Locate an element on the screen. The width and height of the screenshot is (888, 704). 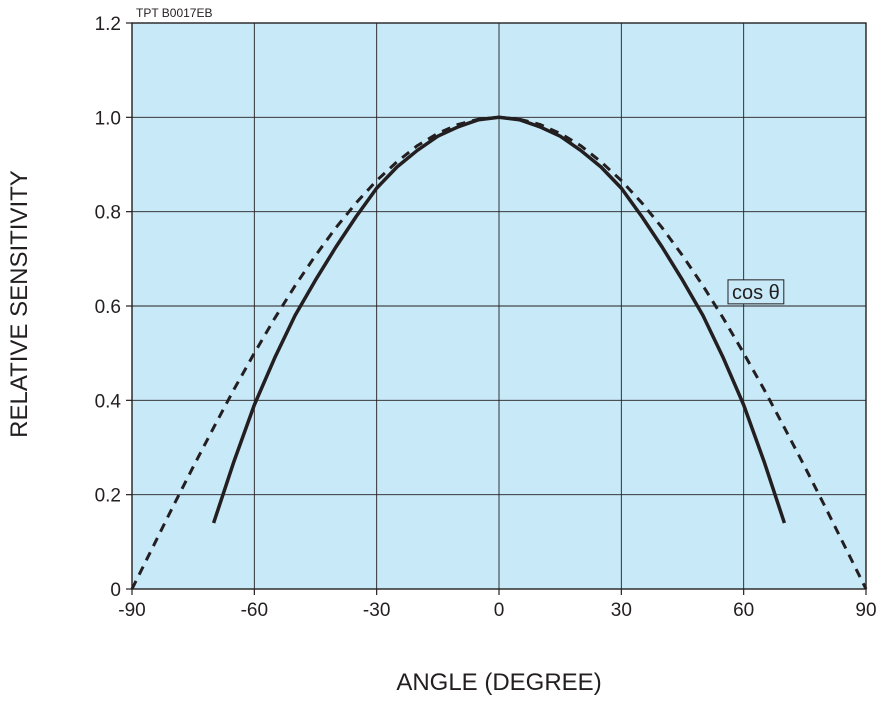
y-tick-label: 1.2 is located at coordinates (108, 24).